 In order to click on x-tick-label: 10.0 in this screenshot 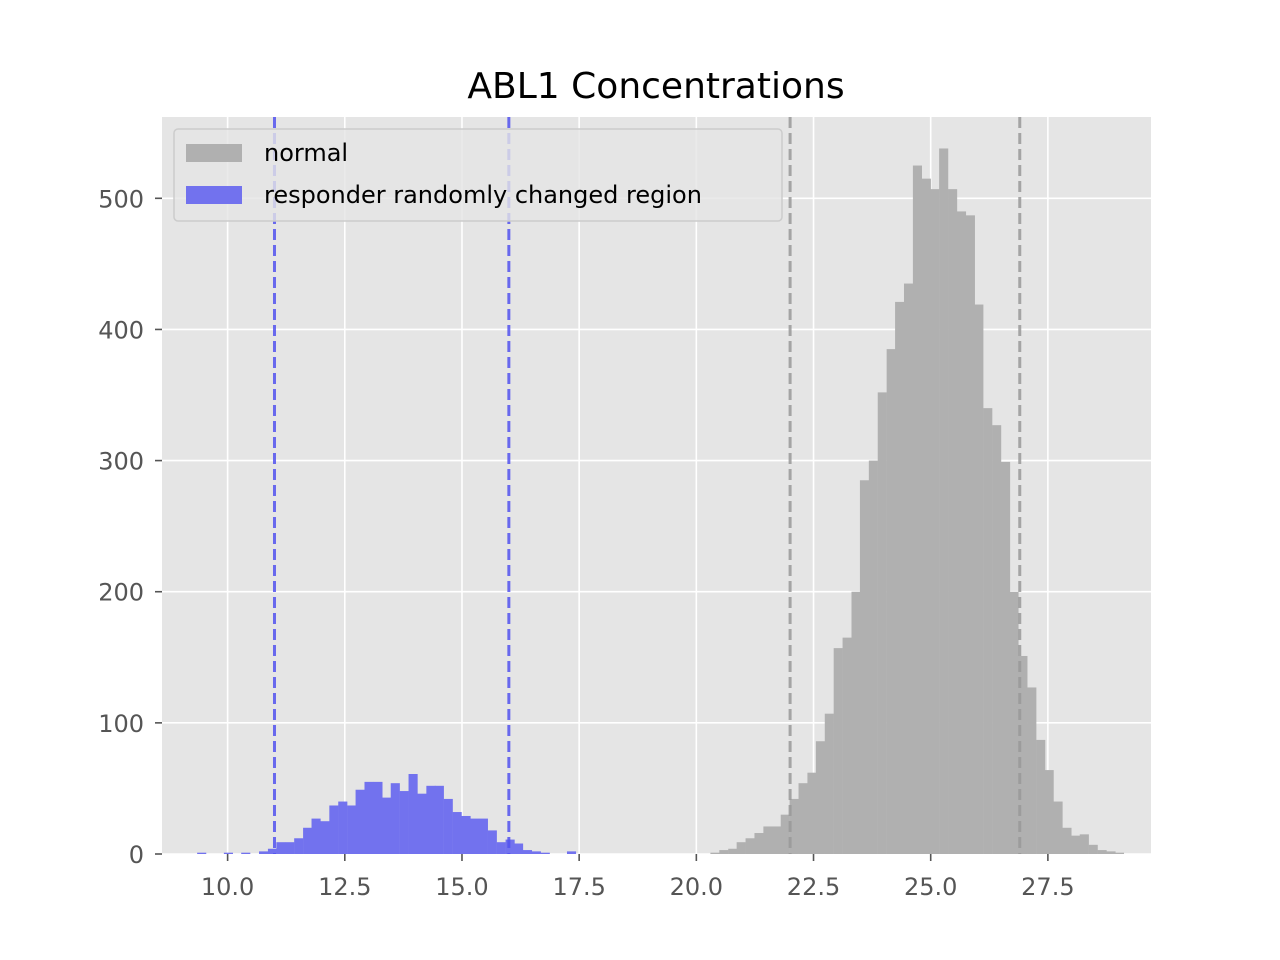, I will do `click(227, 887)`.